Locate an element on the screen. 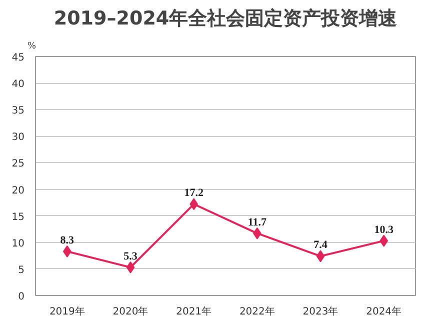  data-label: 11.7 is located at coordinates (257, 222).